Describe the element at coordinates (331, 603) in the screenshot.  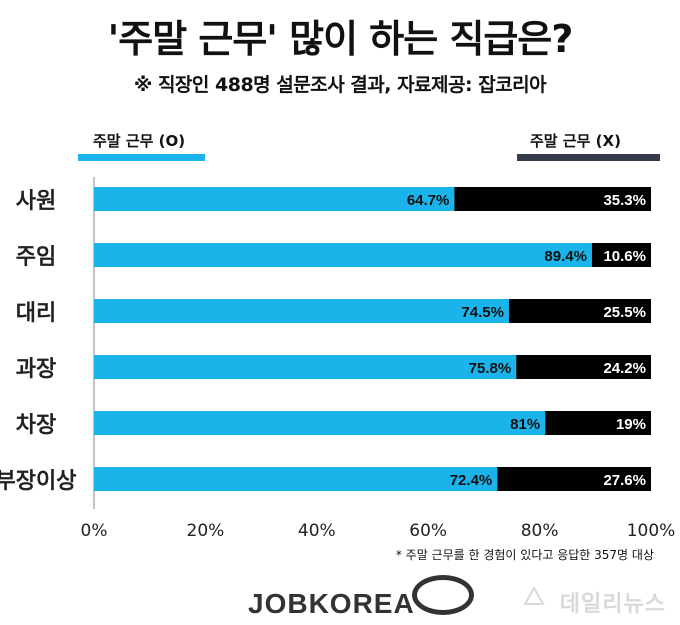
I see `jobkorea-logo: JOBKOREA` at that location.